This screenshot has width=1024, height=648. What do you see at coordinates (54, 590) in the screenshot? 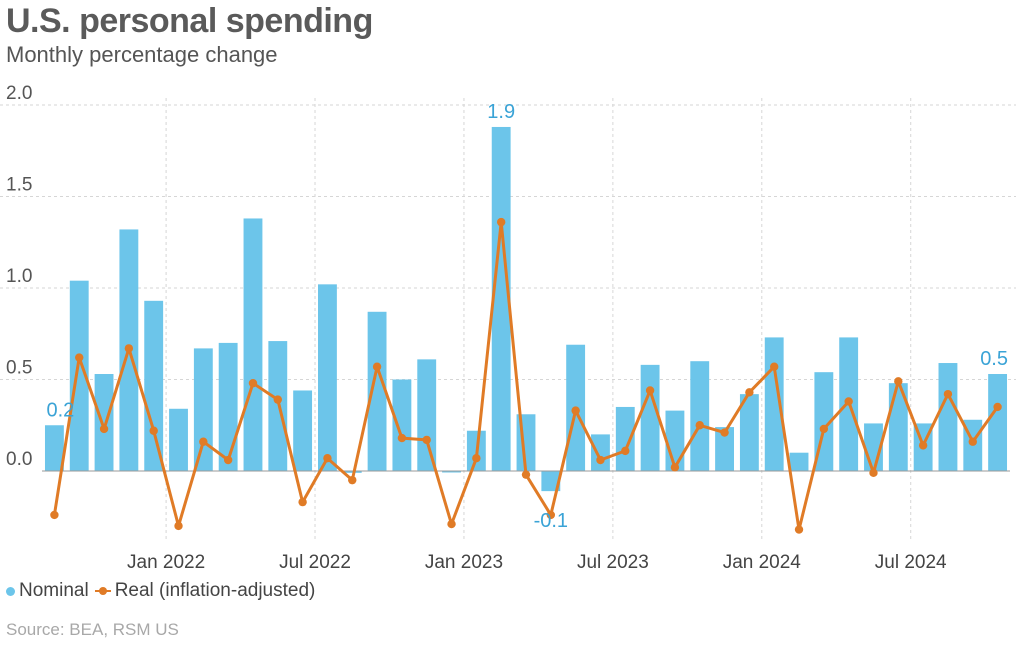
I see `legend-label-nominal: Nominal` at bounding box center [54, 590].